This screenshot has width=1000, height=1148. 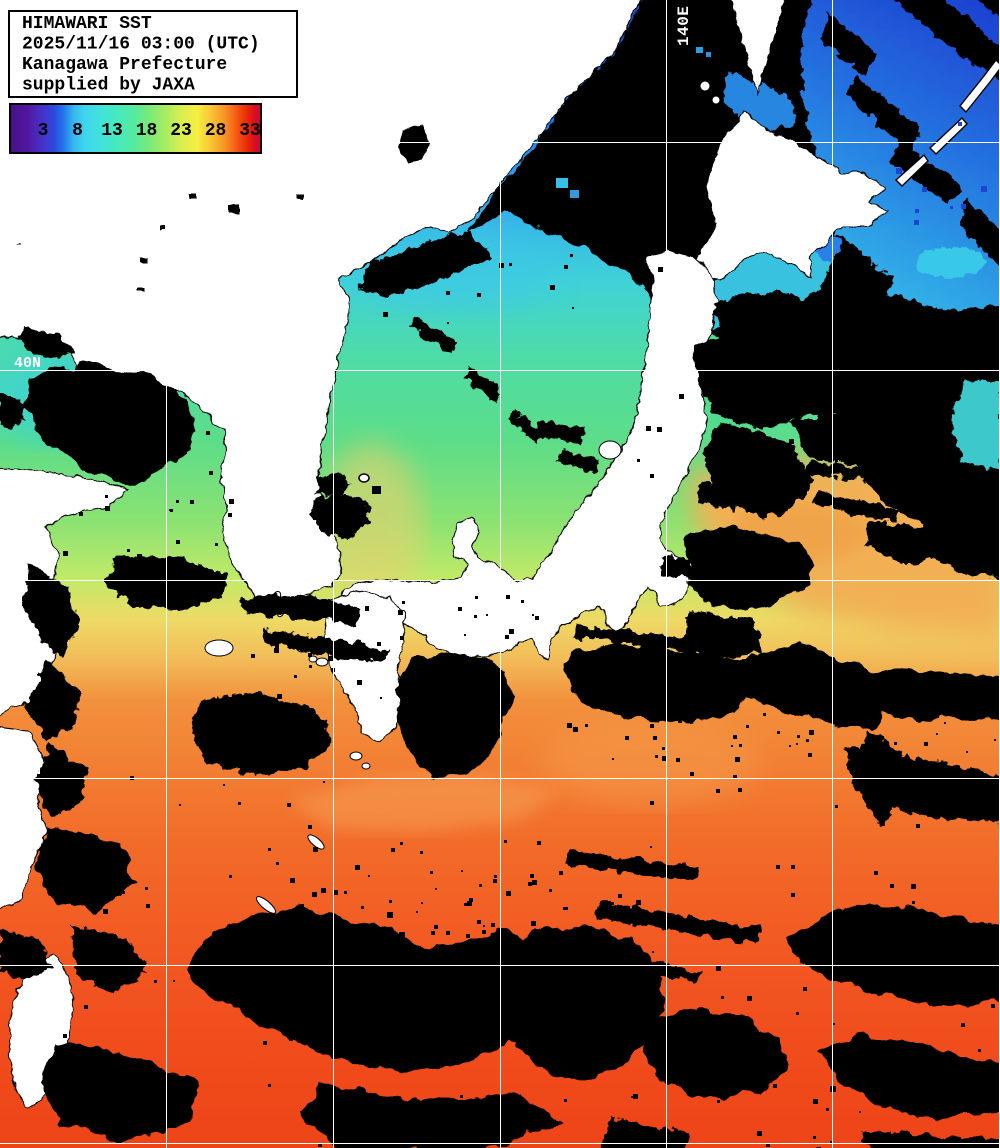 I want to click on svg-text: Kanagawa Prefecture, so click(x=124, y=65).